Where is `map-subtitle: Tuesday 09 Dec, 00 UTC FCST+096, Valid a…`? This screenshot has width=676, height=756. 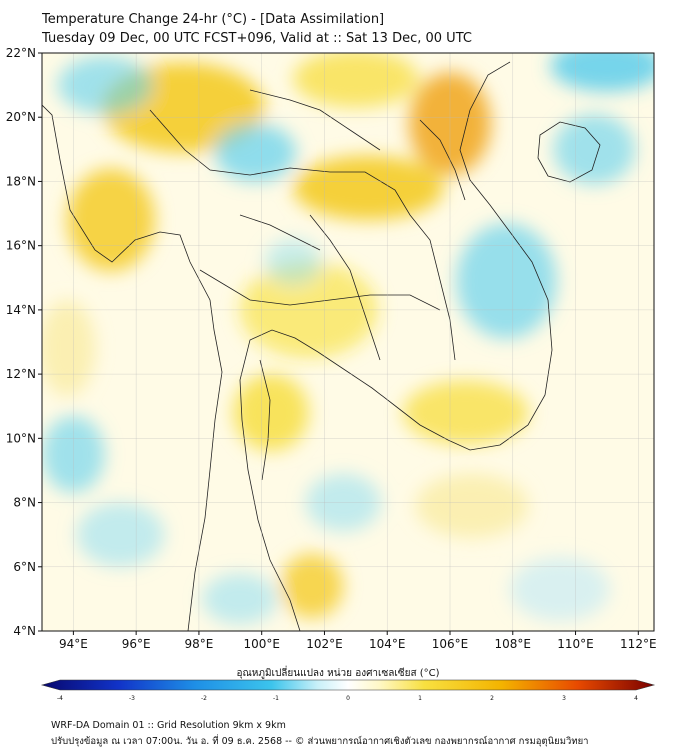
map-subtitle: Tuesday 09 Dec, 00 UTC FCST+096, Valid a… is located at coordinates (257, 38).